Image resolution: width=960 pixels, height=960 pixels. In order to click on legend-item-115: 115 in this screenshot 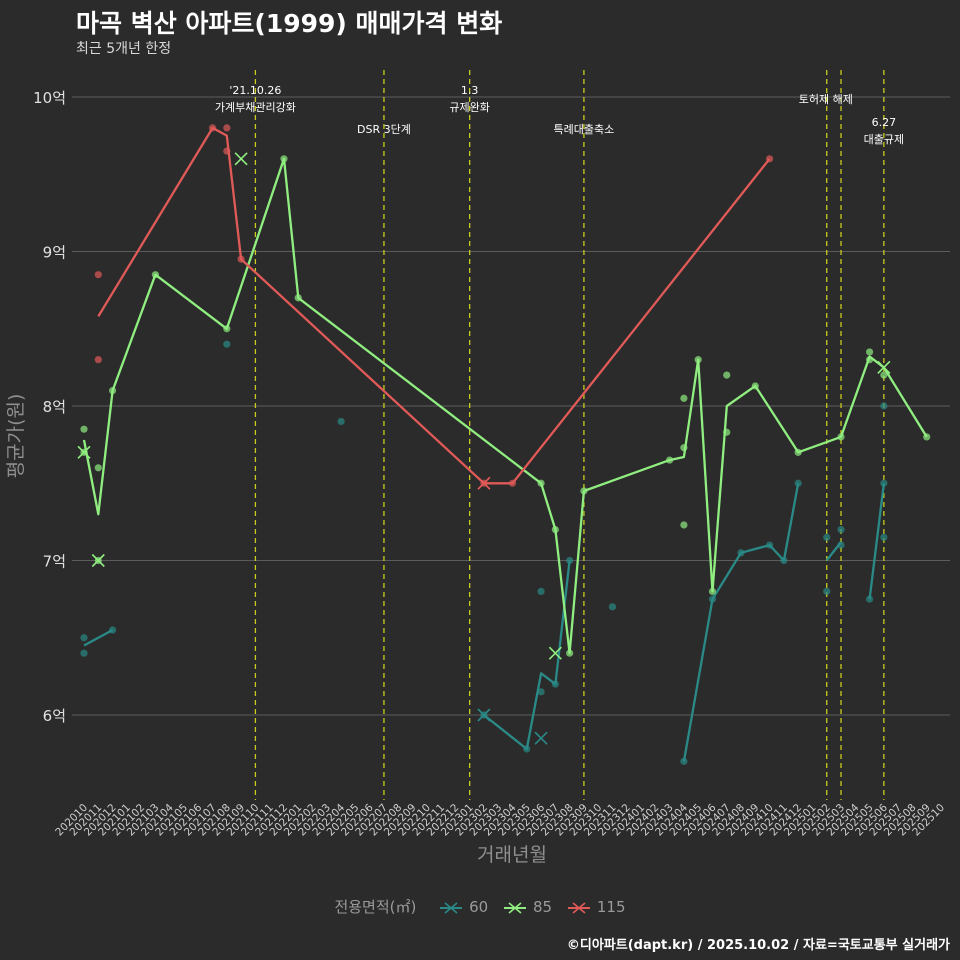, I will do `click(596, 907)`.